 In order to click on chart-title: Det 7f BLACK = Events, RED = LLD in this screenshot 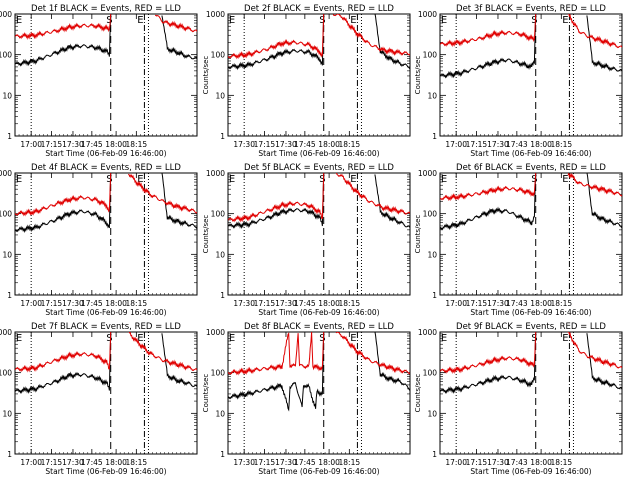, I will do `click(106, 327)`.